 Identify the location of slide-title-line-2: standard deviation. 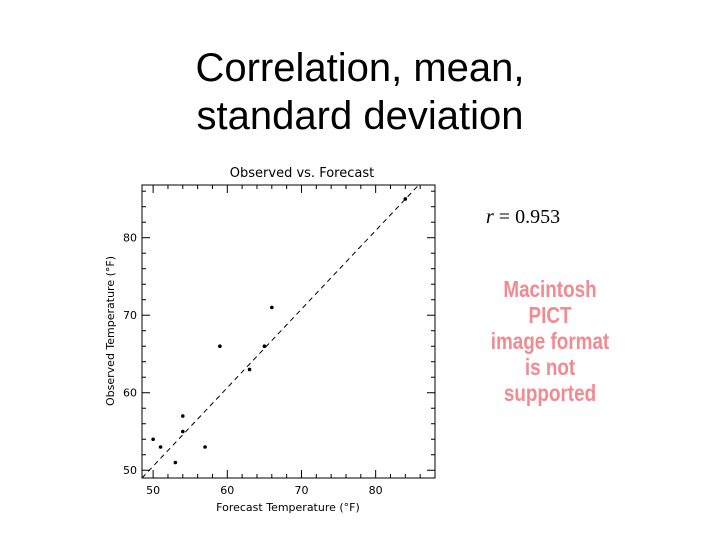
(360, 116).